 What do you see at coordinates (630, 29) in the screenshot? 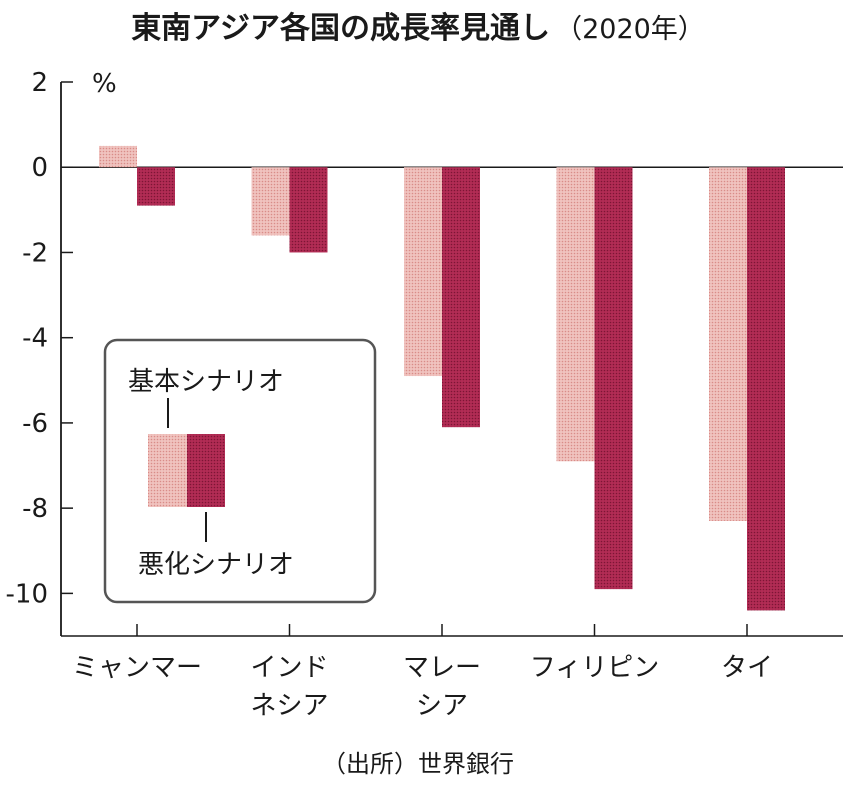
I see `chart-subtitle: （2020年）` at bounding box center [630, 29].